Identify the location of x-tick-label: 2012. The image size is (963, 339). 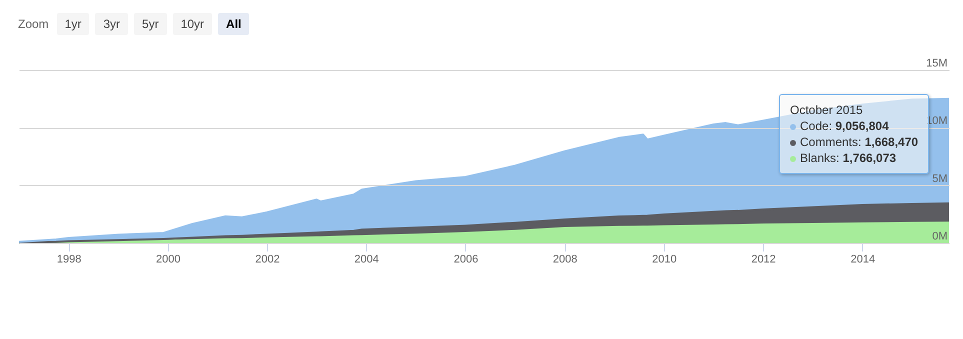
(763, 260).